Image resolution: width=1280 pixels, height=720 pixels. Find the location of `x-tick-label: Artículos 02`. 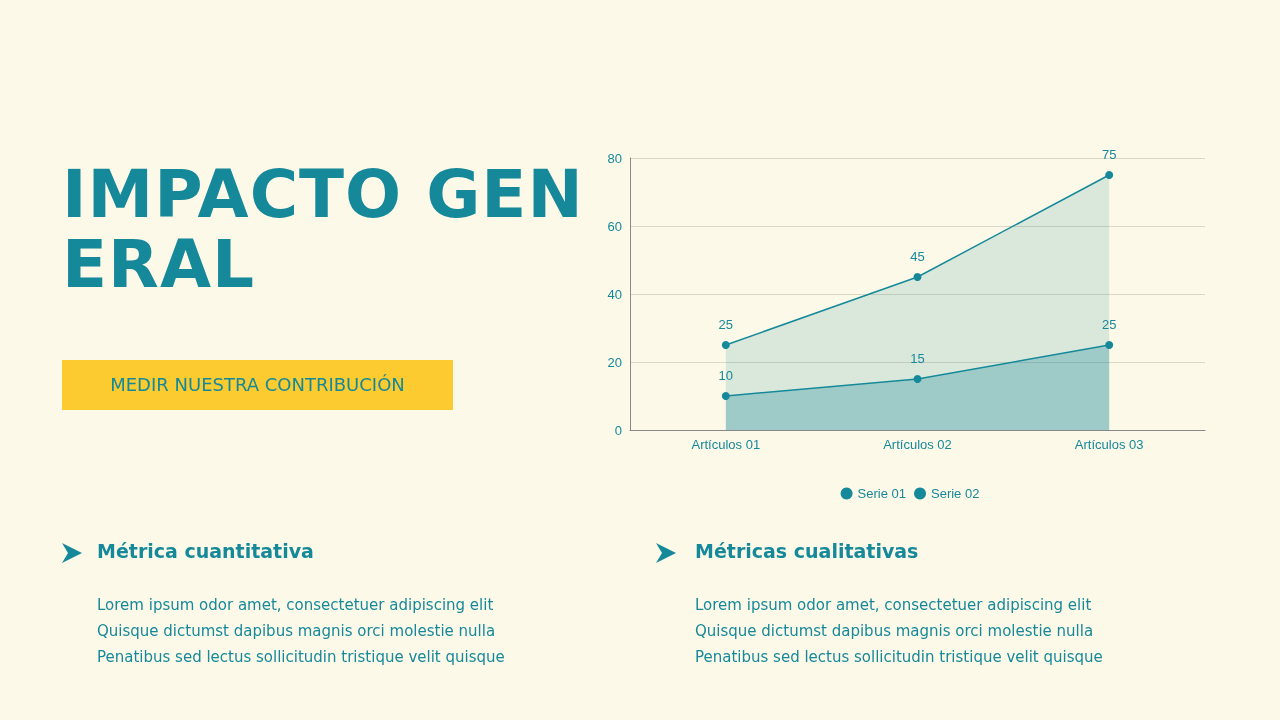

x-tick-label: Artículos 02 is located at coordinates (917, 444).